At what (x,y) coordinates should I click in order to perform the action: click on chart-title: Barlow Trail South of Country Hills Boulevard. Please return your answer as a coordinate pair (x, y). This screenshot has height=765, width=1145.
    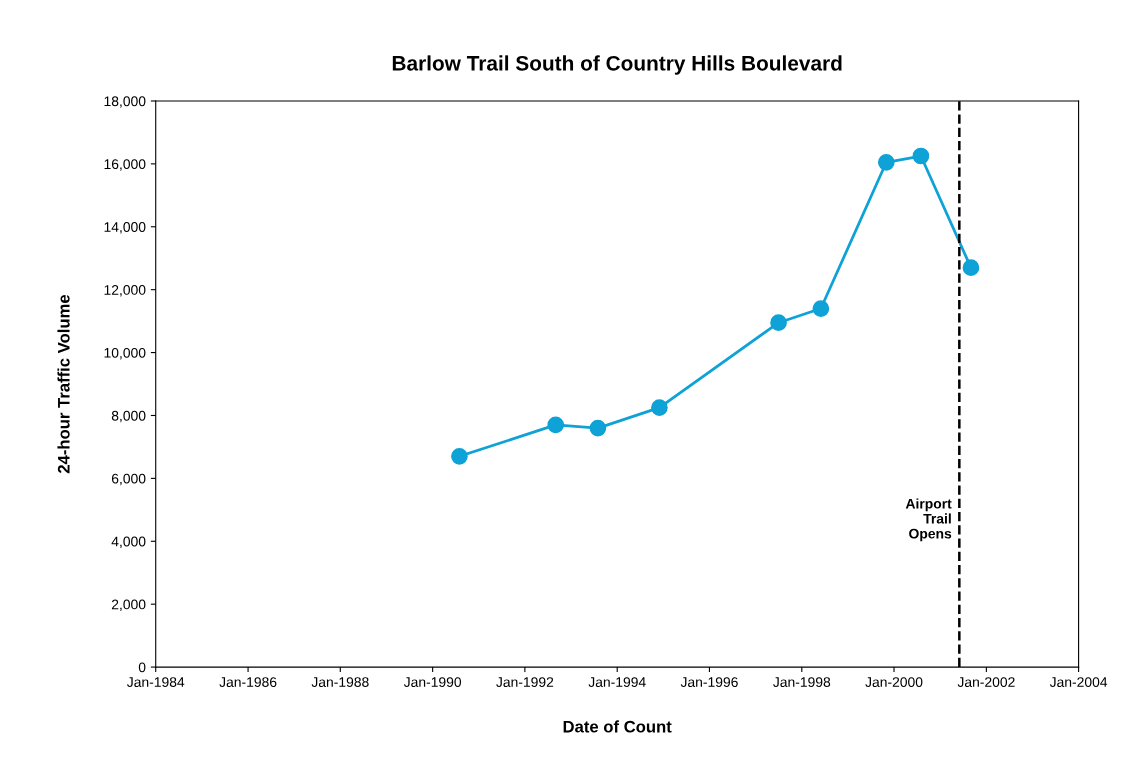
    Looking at the image, I should click on (617, 65).